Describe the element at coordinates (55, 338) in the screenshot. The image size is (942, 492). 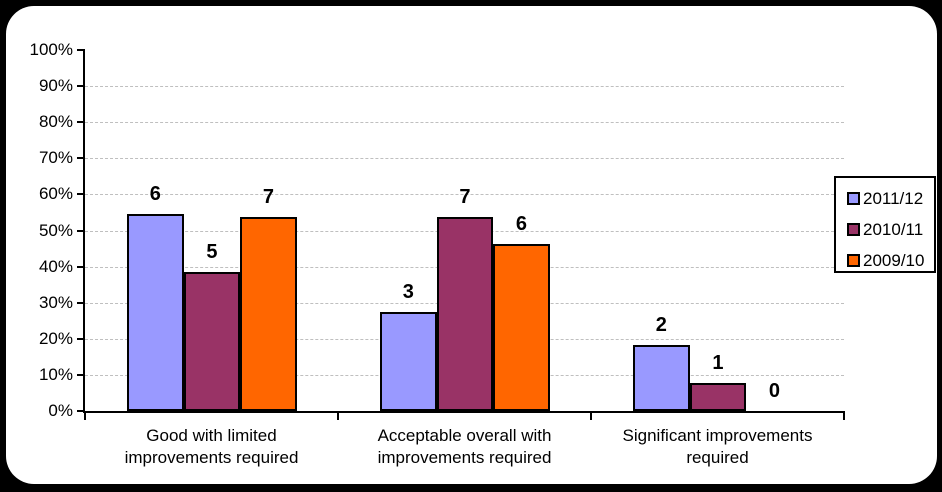
I see `y-axis-tick-label: 20%` at that location.